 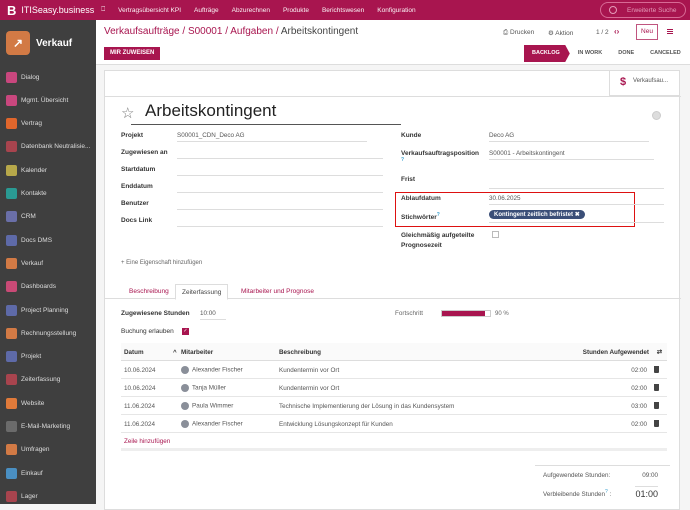 I want to click on favorite-star-icon: ☆, so click(x=128, y=113).